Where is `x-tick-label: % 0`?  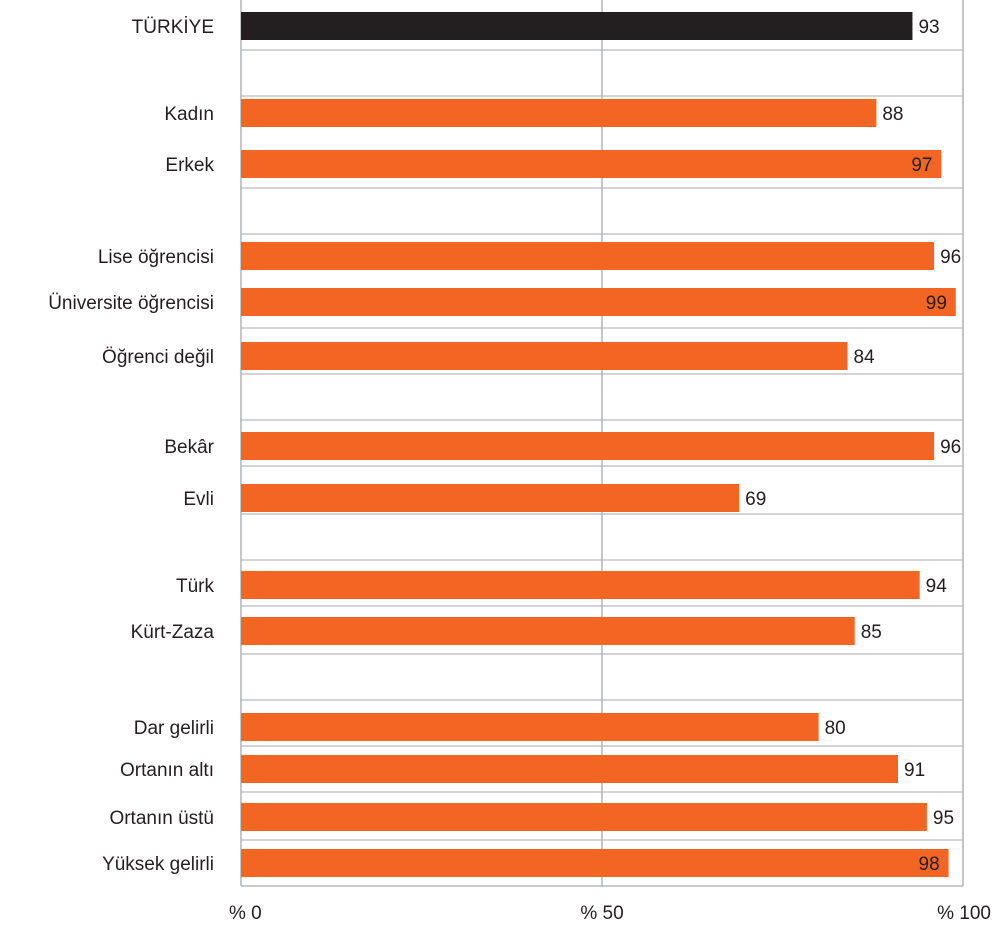
x-tick-label: % 0 is located at coordinates (245, 913).